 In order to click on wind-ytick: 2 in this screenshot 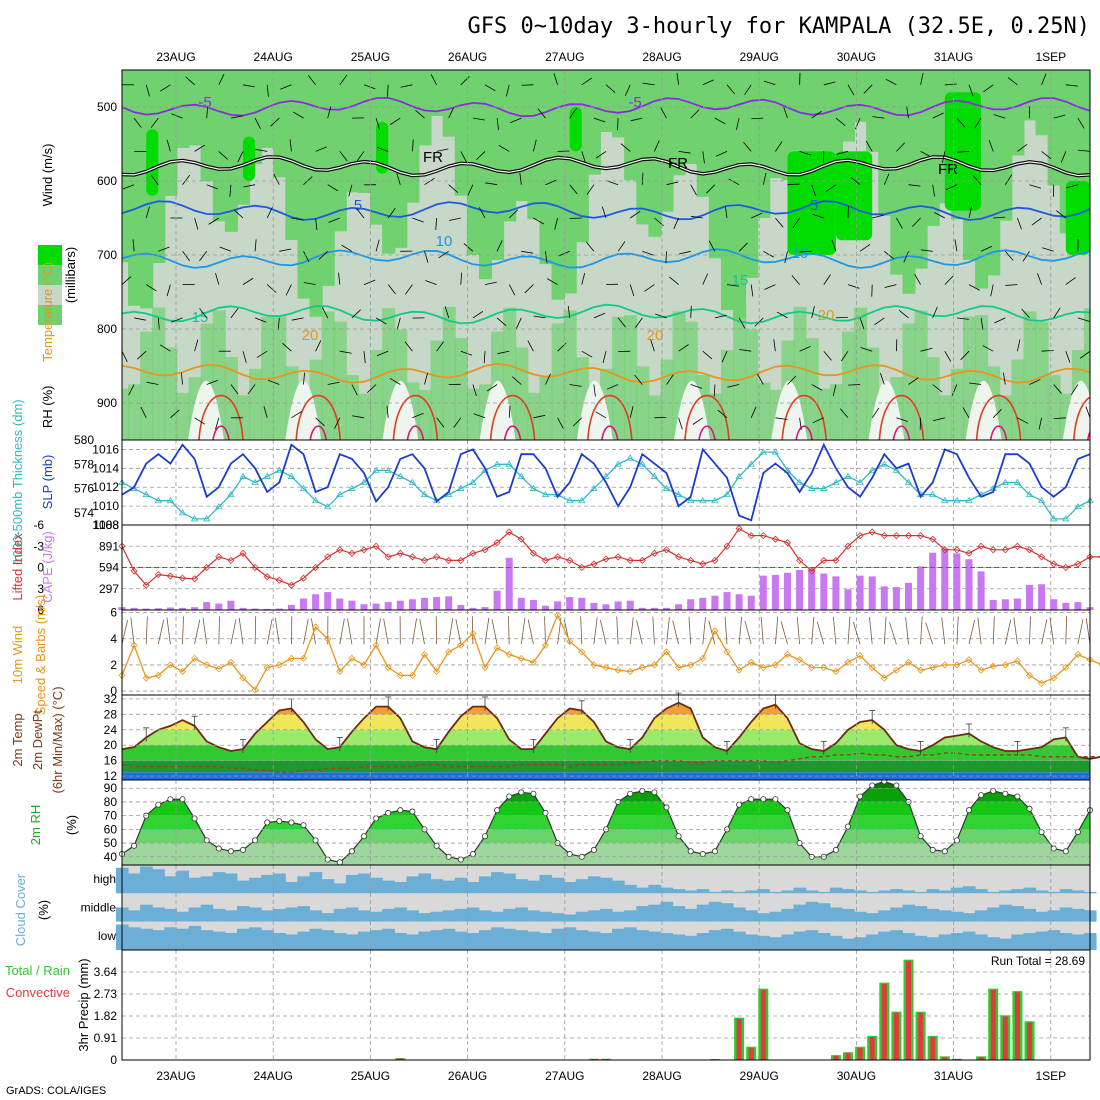, I will do `click(113, 665)`.